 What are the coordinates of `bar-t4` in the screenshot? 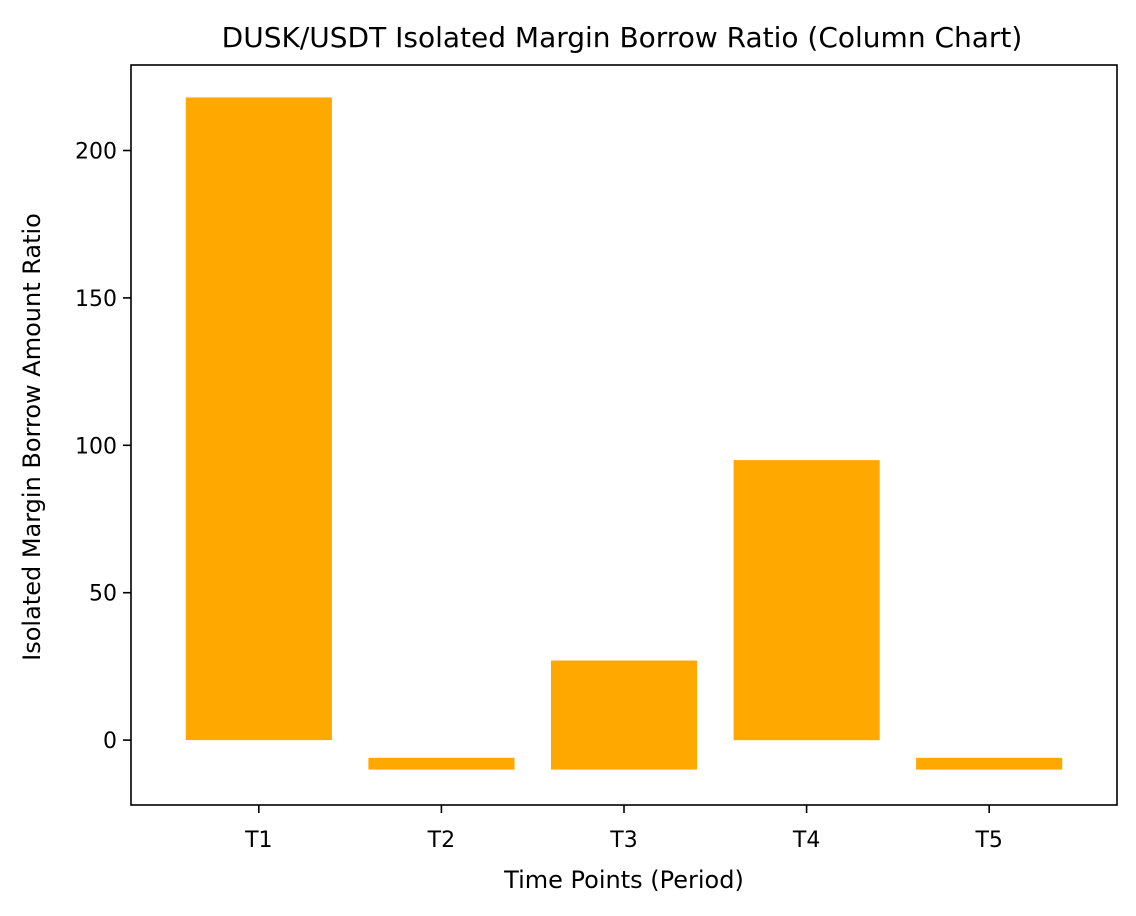 It's located at (806, 600).